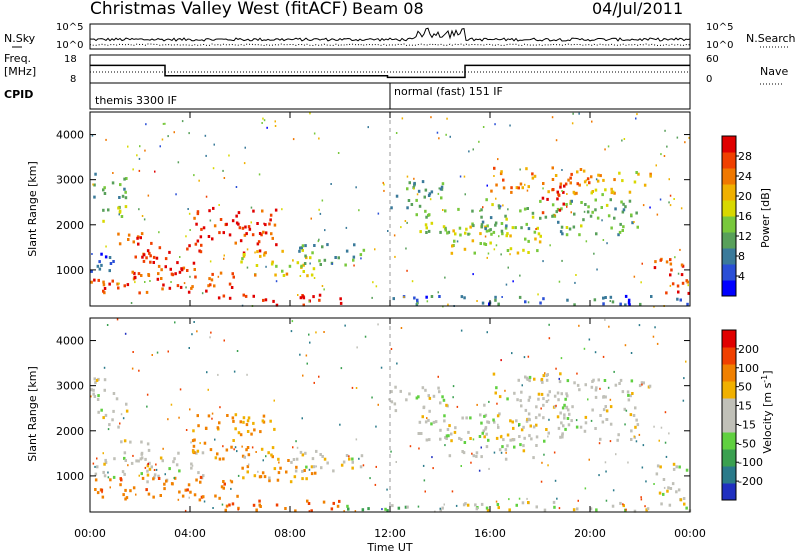  What do you see at coordinates (709, 79) in the screenshot?
I see `freq-right-tick-bottom: 0` at bounding box center [709, 79].